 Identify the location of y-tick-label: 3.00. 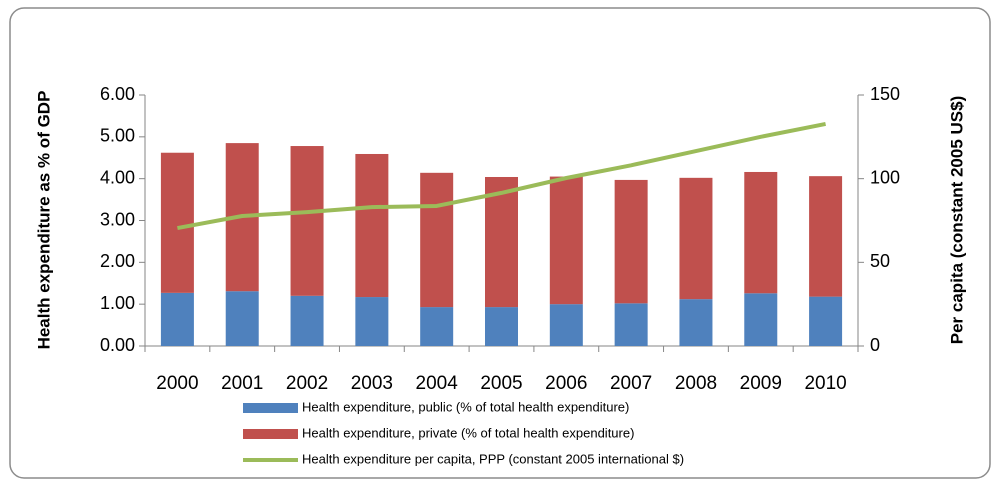
(117, 219).